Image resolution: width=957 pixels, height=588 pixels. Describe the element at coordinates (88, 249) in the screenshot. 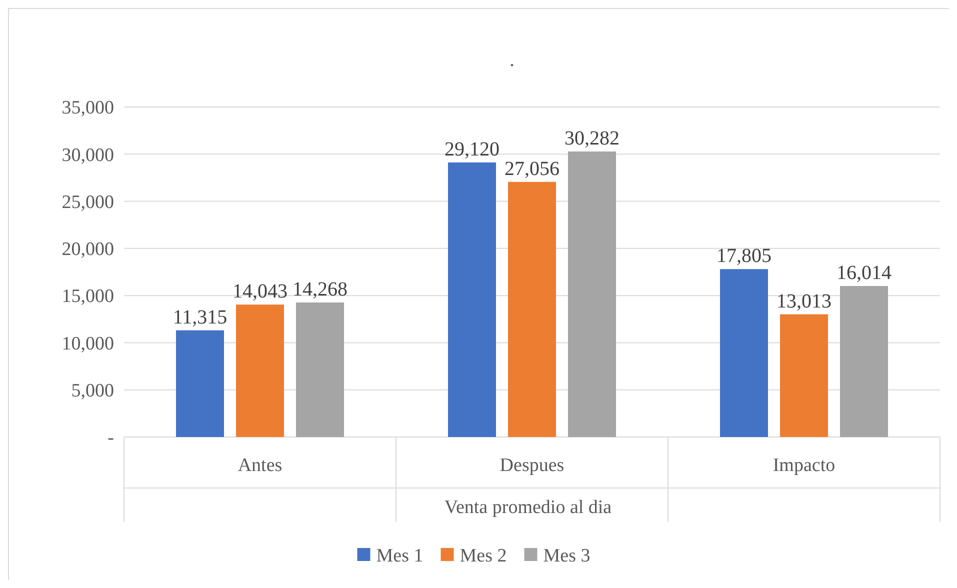

I see `y-tick-label: 20,000` at that location.